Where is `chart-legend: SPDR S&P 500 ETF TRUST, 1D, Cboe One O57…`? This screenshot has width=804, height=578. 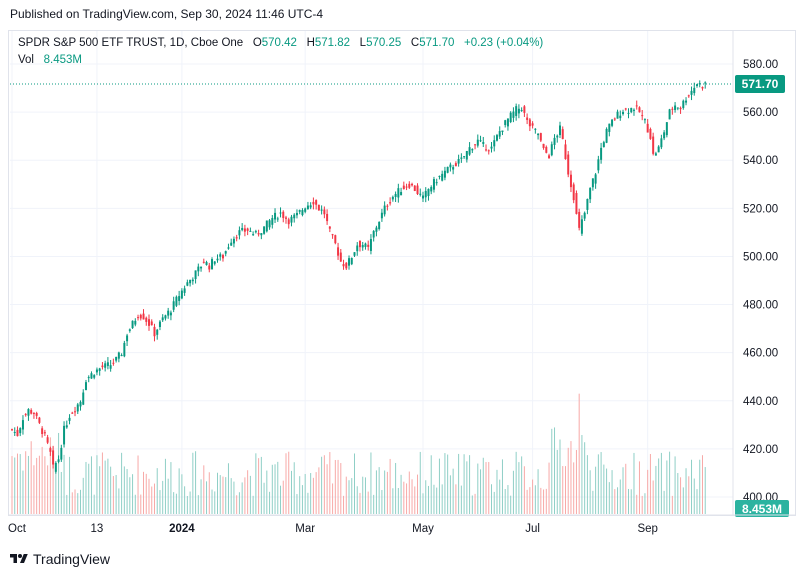 chart-legend: SPDR S&P 500 ETF TRUST, 1D, Cboe One O57… is located at coordinates (280, 52).